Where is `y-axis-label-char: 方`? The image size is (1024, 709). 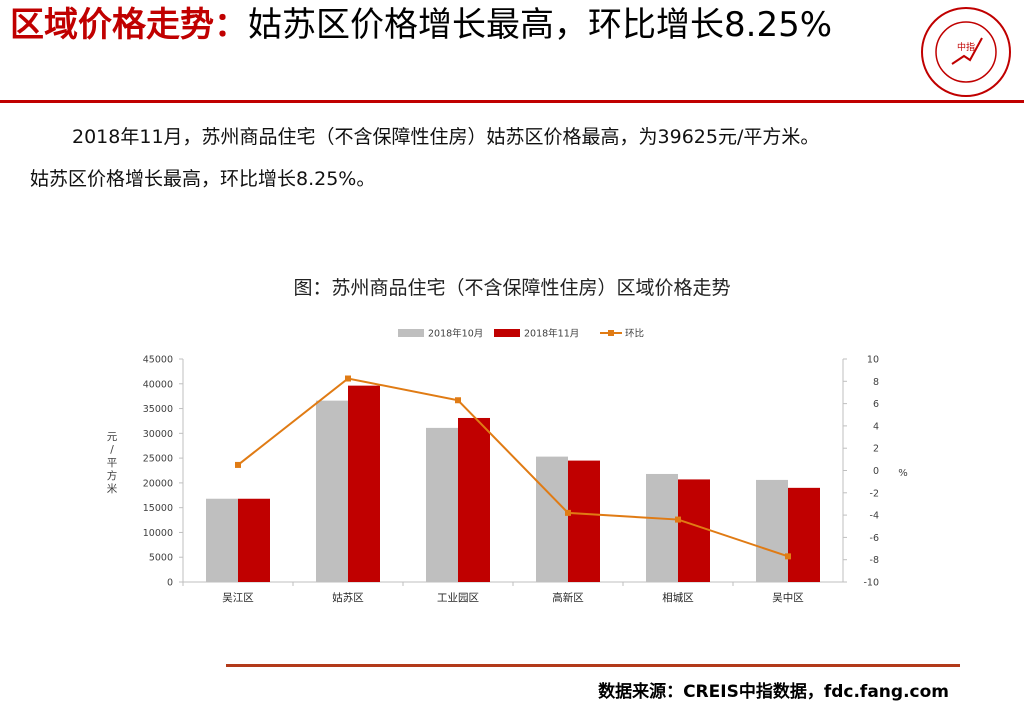 y-axis-label-char: 方 is located at coordinates (112, 475).